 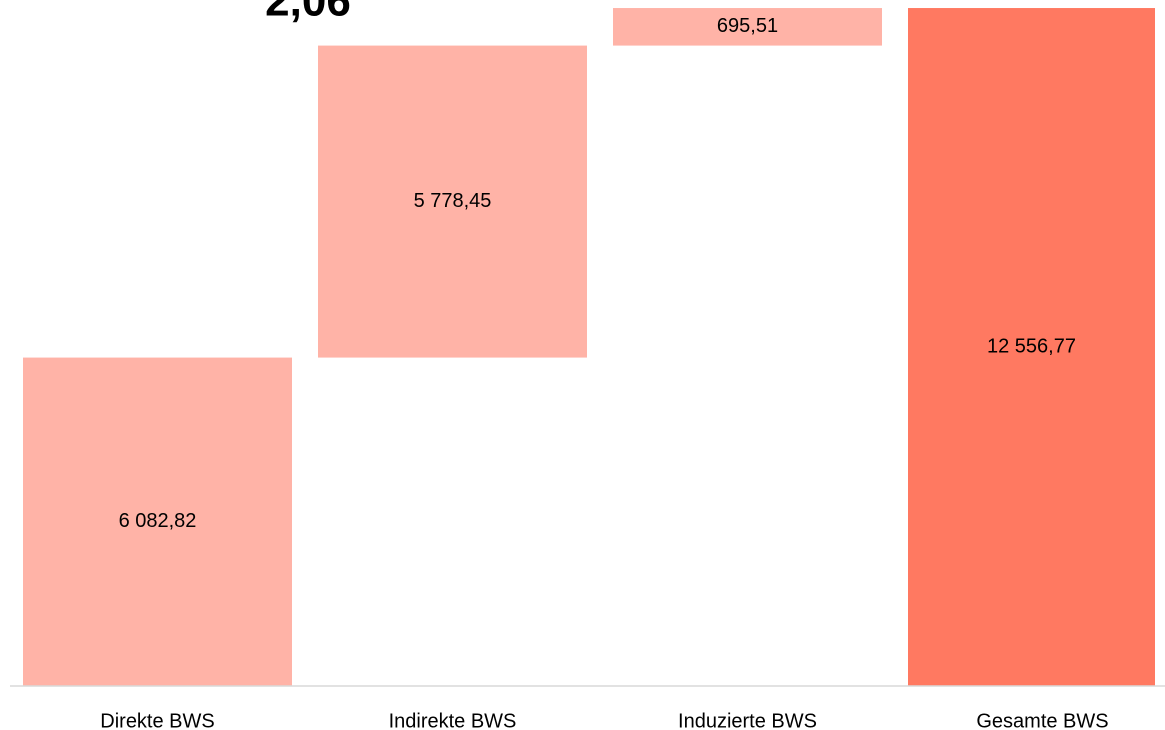 I want to click on value-label: 6 082,82, so click(x=158, y=521).